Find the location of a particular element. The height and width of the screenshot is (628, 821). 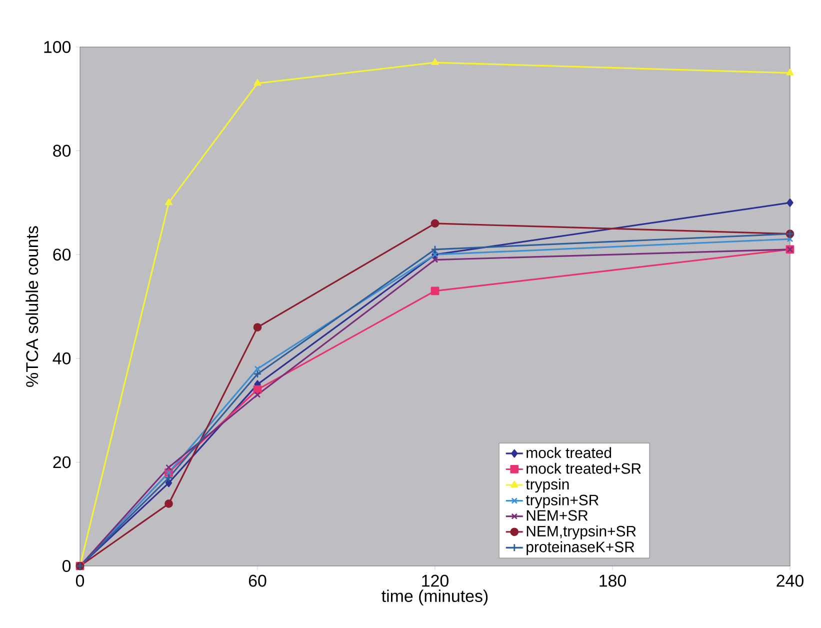

x-tick-label: 240 is located at coordinates (790, 580).